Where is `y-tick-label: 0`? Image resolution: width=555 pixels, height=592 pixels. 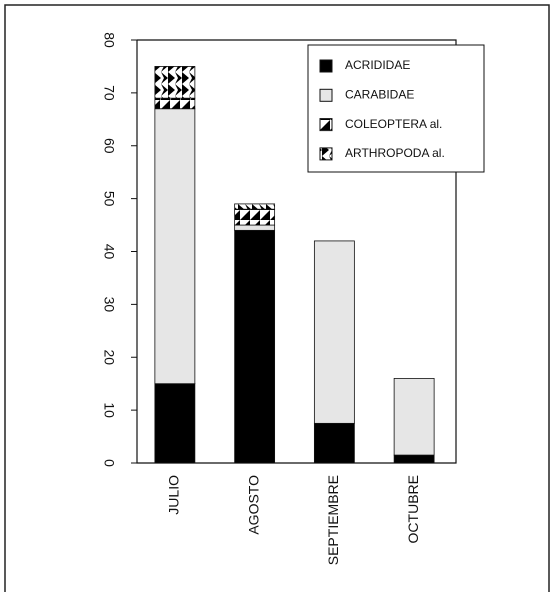 y-tick-label: 0 is located at coordinates (109, 463).